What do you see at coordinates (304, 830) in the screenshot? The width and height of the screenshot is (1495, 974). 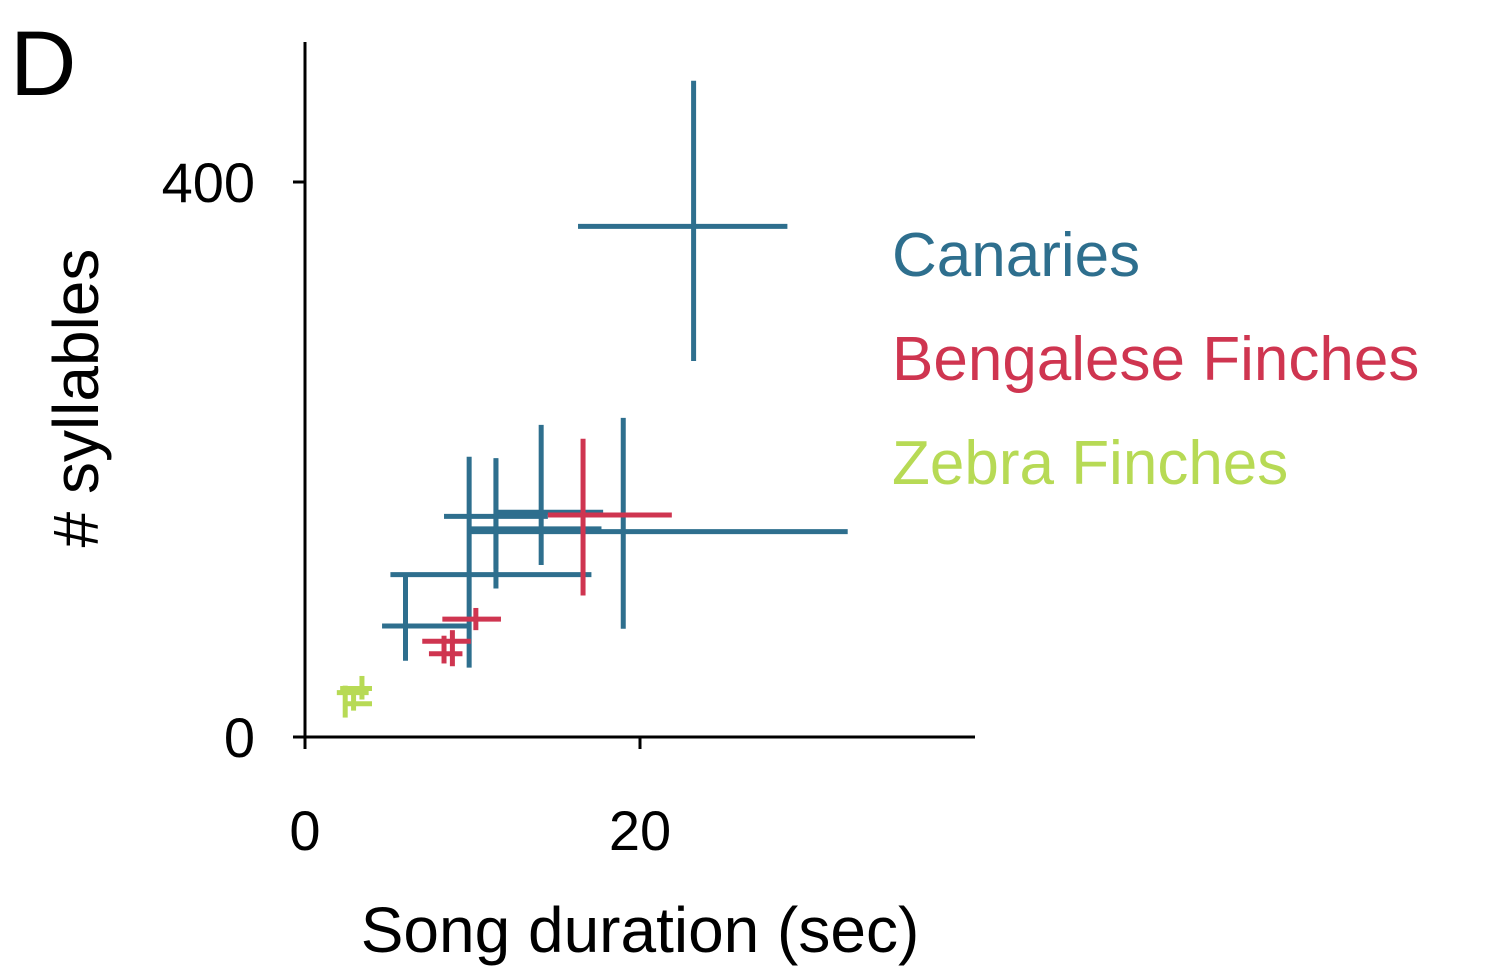 I see `x-tick-label: 0` at bounding box center [304, 830].